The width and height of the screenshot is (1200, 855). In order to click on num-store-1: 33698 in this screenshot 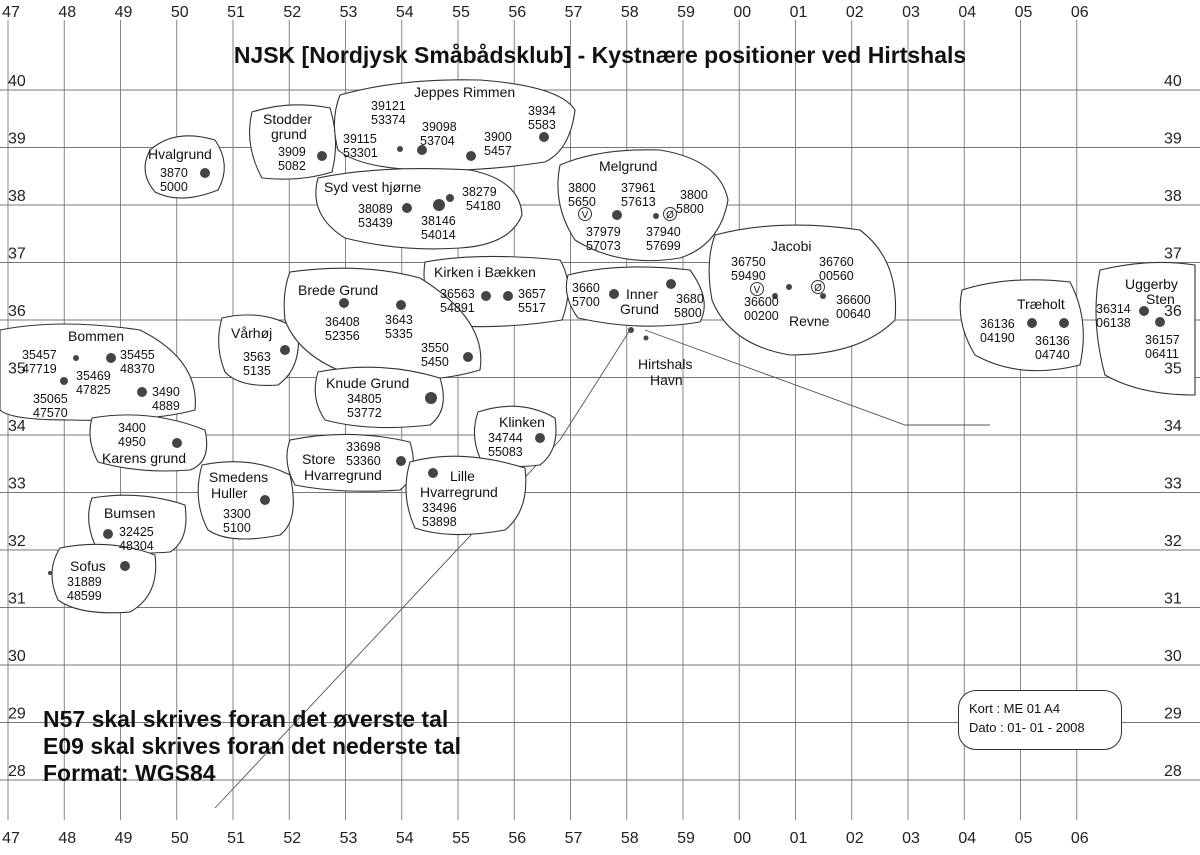, I will do `click(363, 447)`.